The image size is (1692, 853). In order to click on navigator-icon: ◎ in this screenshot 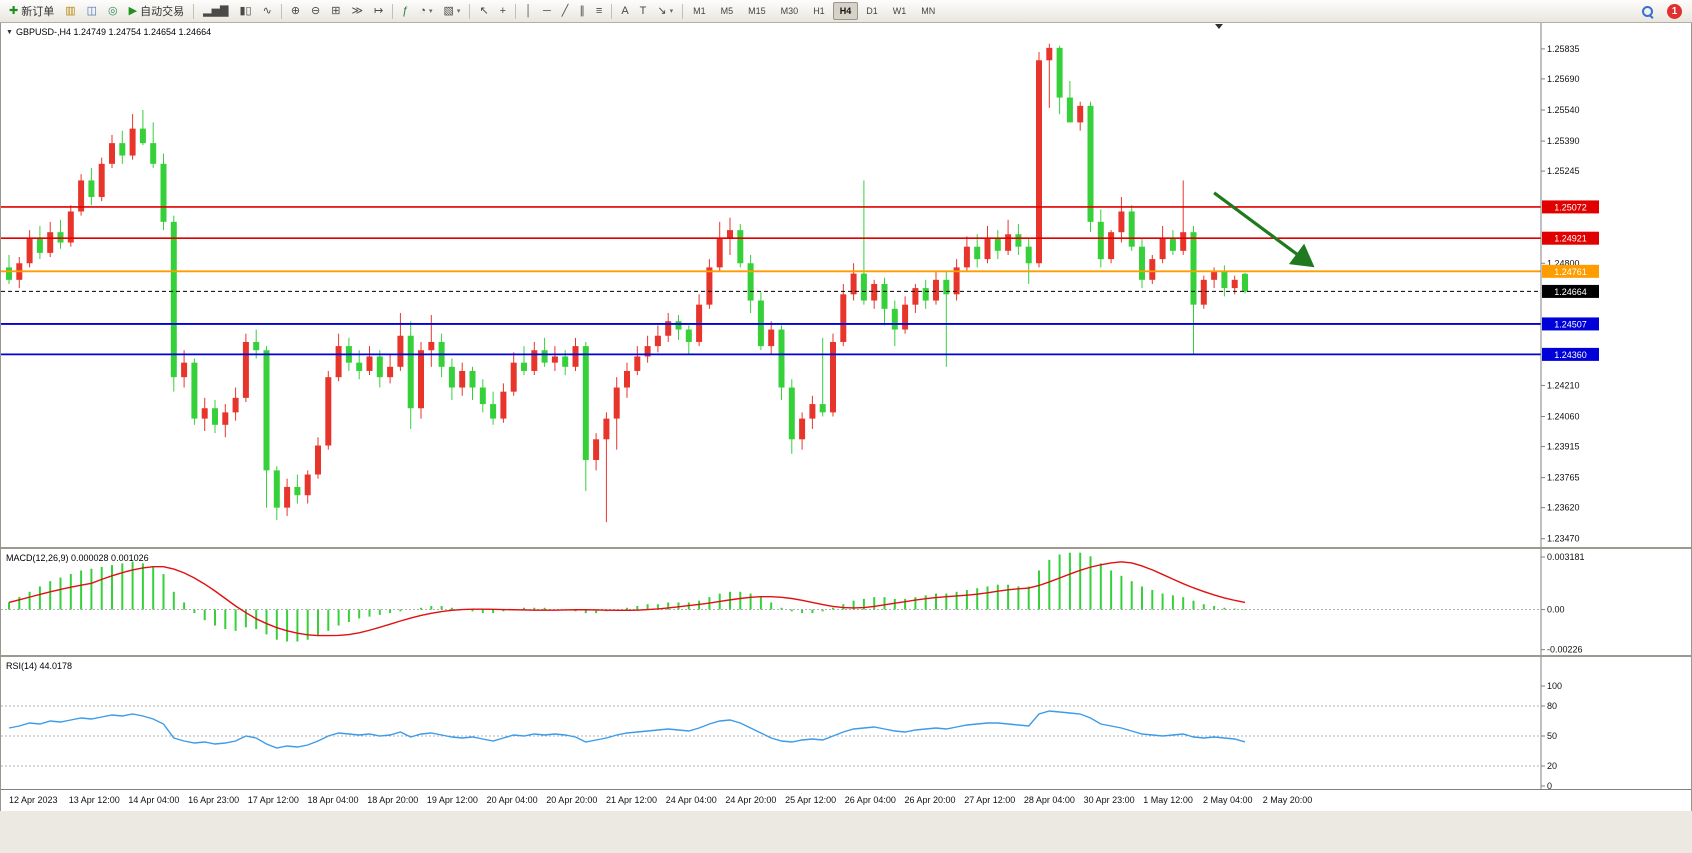, I will do `click(113, 10)`.